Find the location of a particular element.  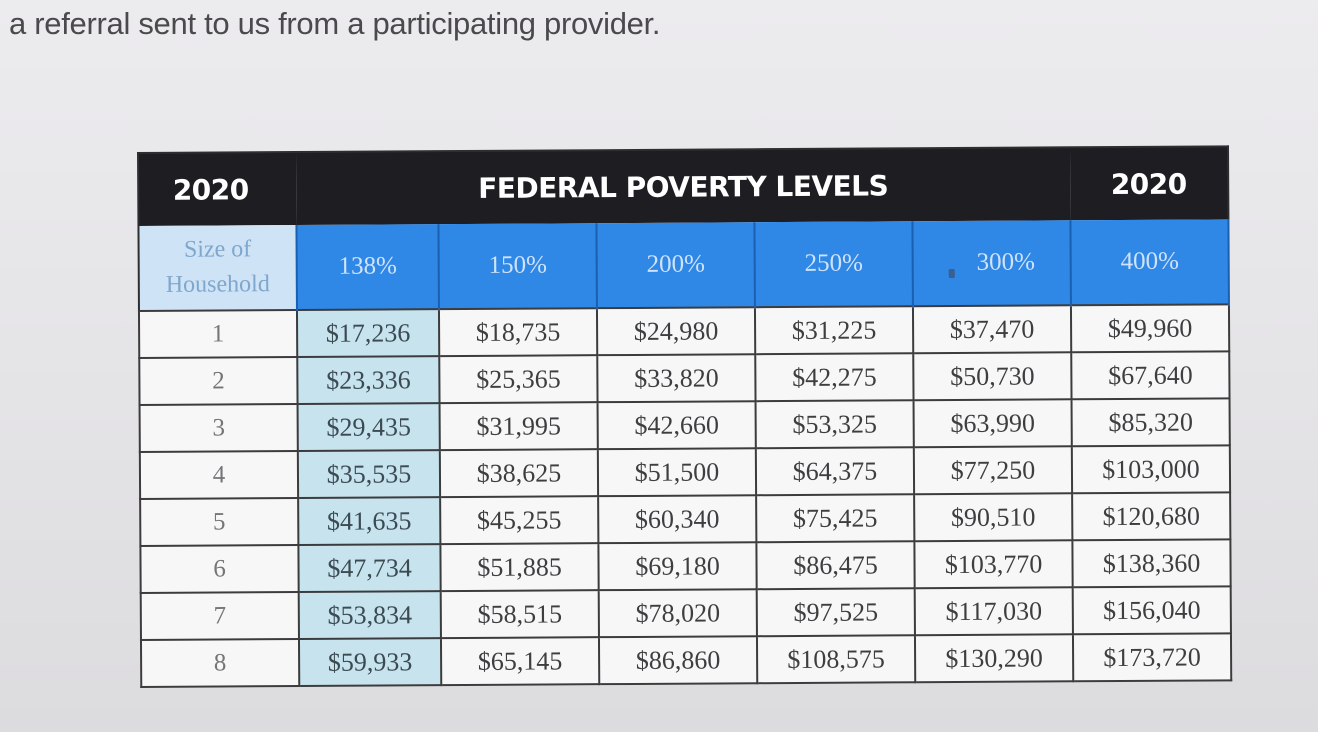

income-cell: $75,425 is located at coordinates (835, 518).